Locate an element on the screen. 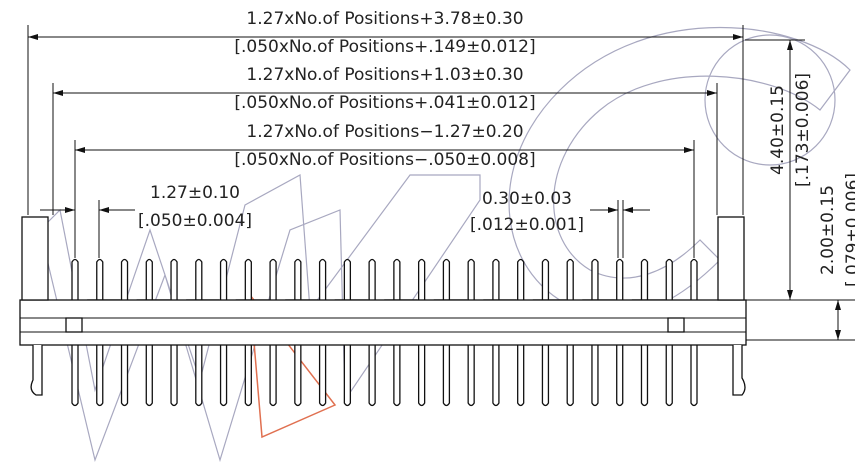 The height and width of the screenshot is (467, 855). height-inch: [.173±0.006] is located at coordinates (803, 130).